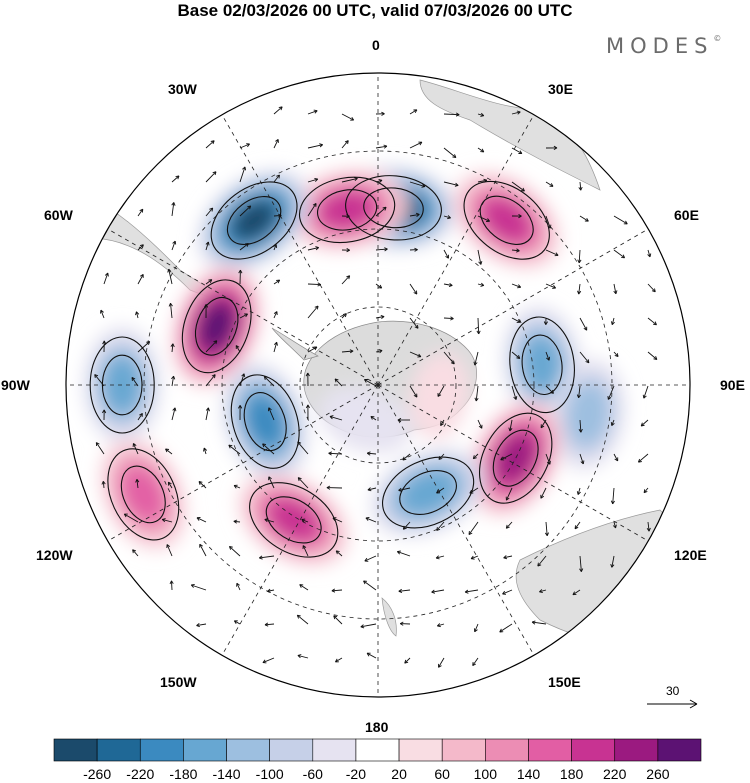  Describe the element at coordinates (226, 774) in the screenshot. I see `colorbar-tick-label: -140` at that location.